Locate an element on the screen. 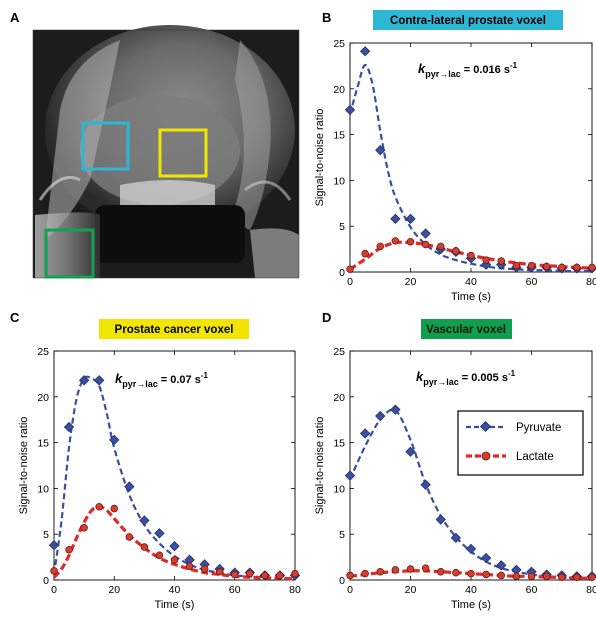 The image size is (596, 620). panel-c-title-badge is located at coordinates (174, 329).